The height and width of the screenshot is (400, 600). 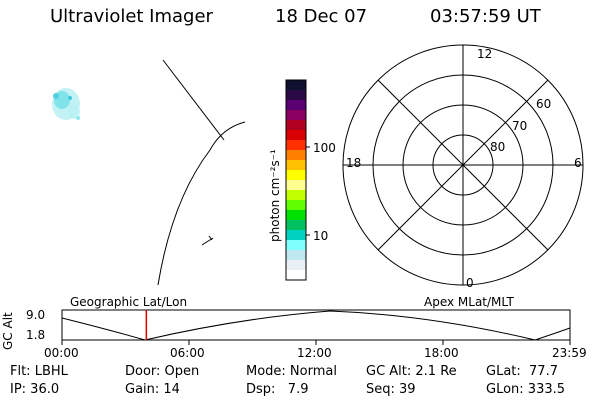 I want to click on alt-ymax: 9.0, so click(x=36, y=315).